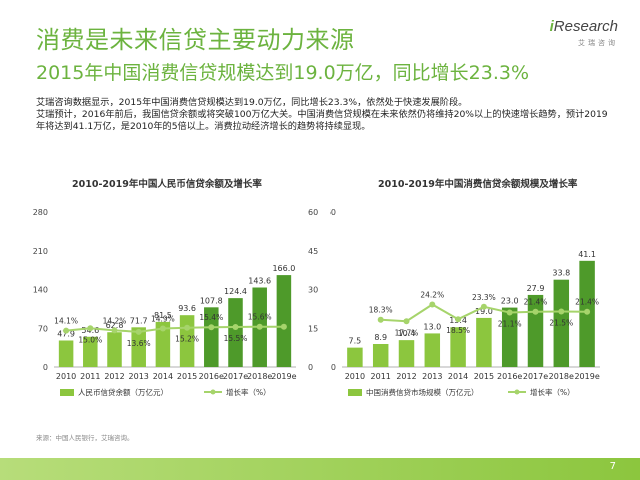 The height and width of the screenshot is (480, 640). Describe the element at coordinates (510, 301) in the screenshot. I see `chart2-bar-label: 23.0` at that location.